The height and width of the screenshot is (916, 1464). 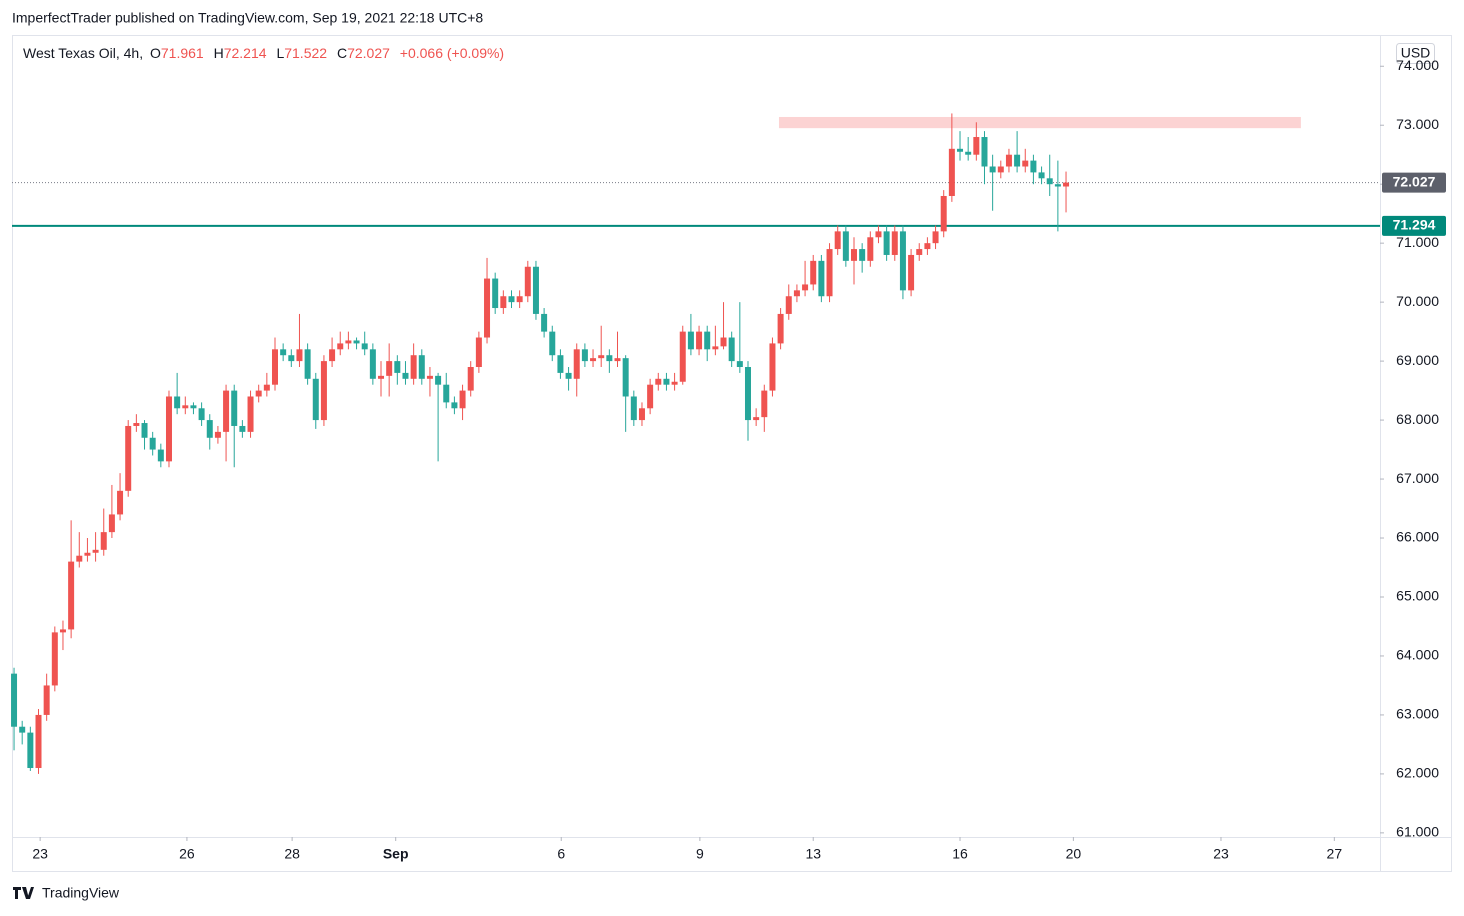 What do you see at coordinates (23, 893) in the screenshot?
I see `logo-mark` at bounding box center [23, 893].